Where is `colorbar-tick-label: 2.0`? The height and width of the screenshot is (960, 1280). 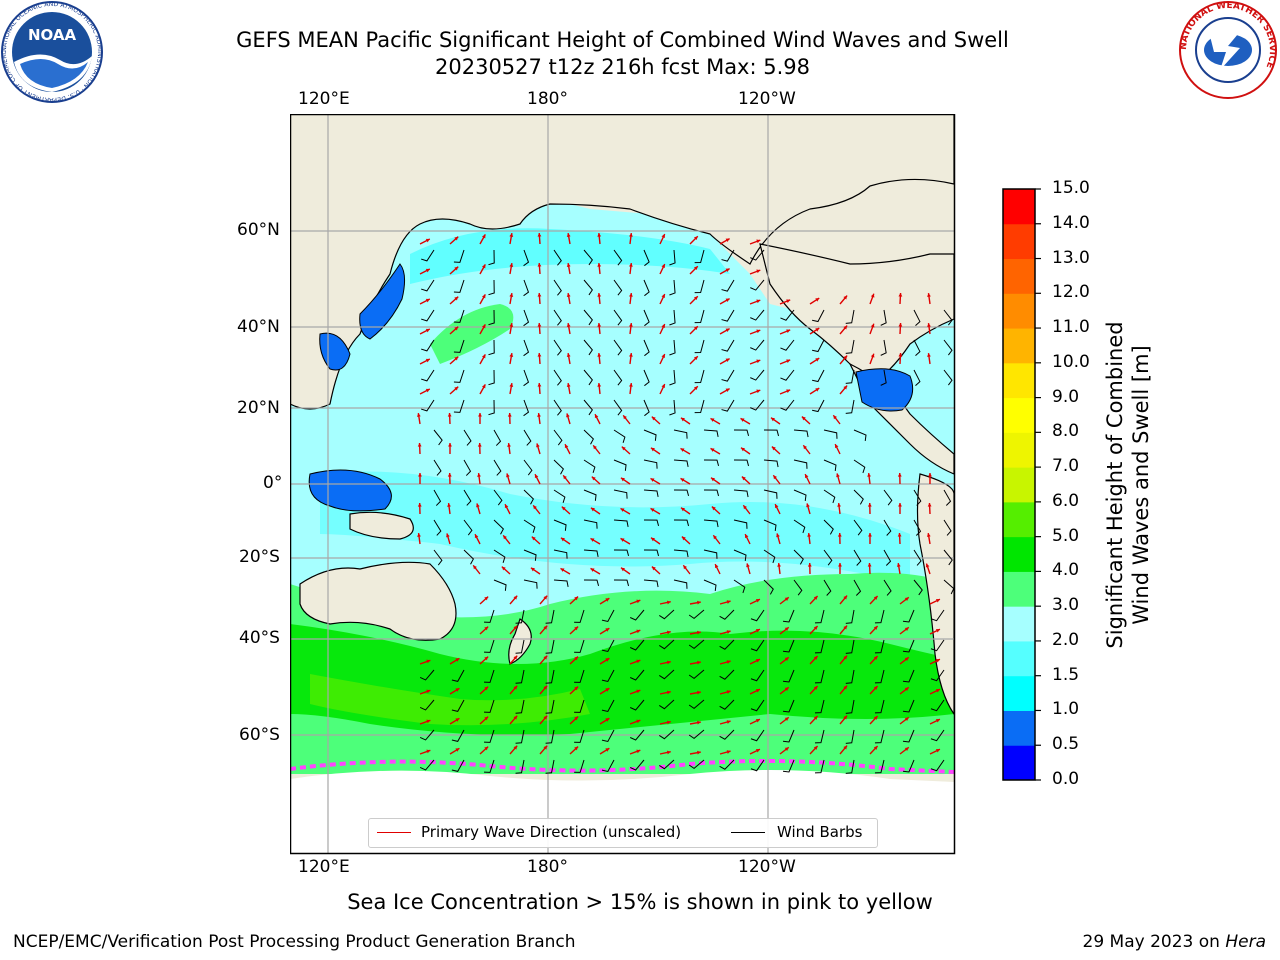 colorbar-tick-label: 2.0 is located at coordinates (1066, 639).